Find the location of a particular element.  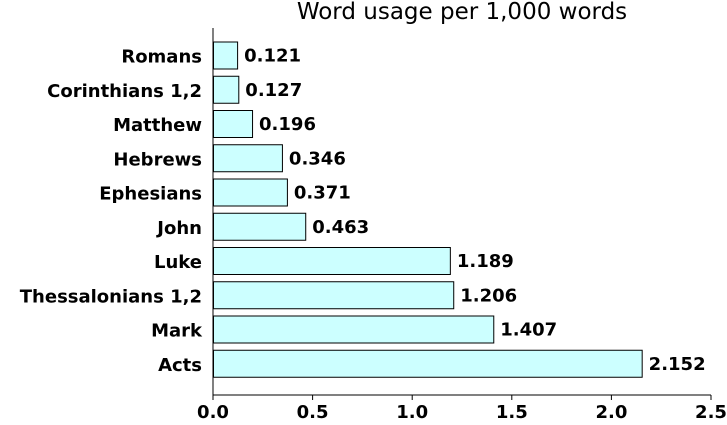

value-label: 0.371 is located at coordinates (322, 193).